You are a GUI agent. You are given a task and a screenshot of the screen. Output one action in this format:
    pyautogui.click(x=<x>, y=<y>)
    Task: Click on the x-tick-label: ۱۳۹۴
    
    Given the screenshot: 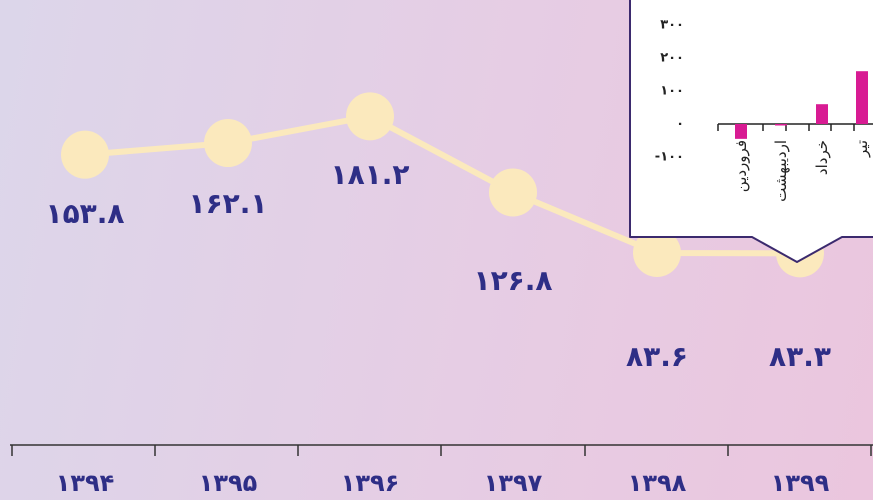 What is the action you would take?
    pyautogui.click(x=85, y=483)
    